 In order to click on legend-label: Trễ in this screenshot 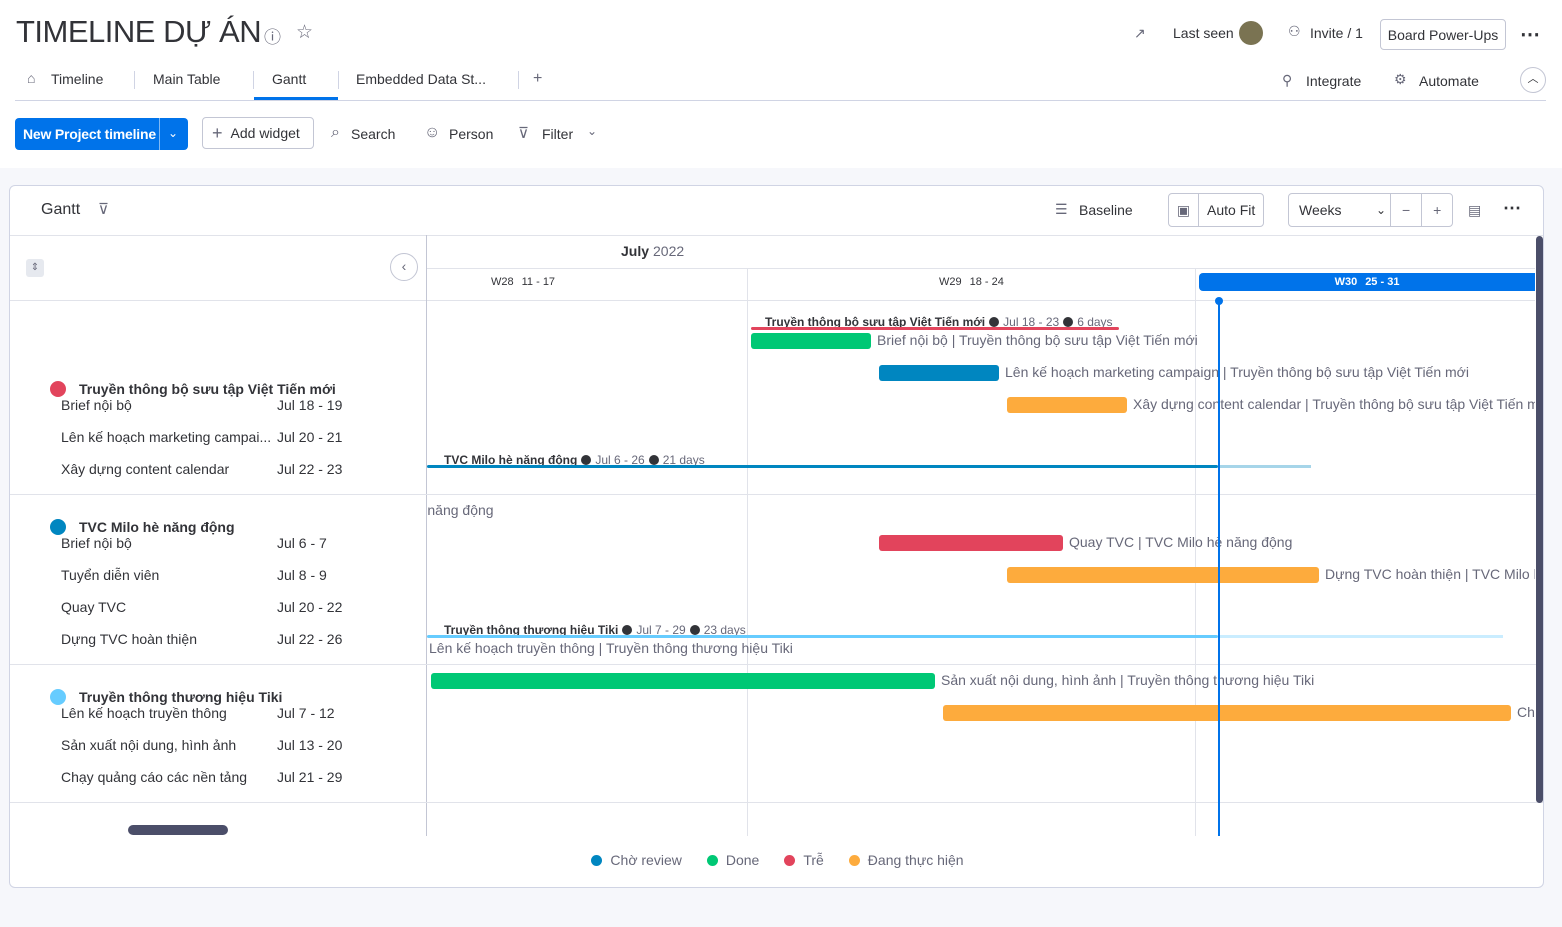, I will do `click(813, 860)`.